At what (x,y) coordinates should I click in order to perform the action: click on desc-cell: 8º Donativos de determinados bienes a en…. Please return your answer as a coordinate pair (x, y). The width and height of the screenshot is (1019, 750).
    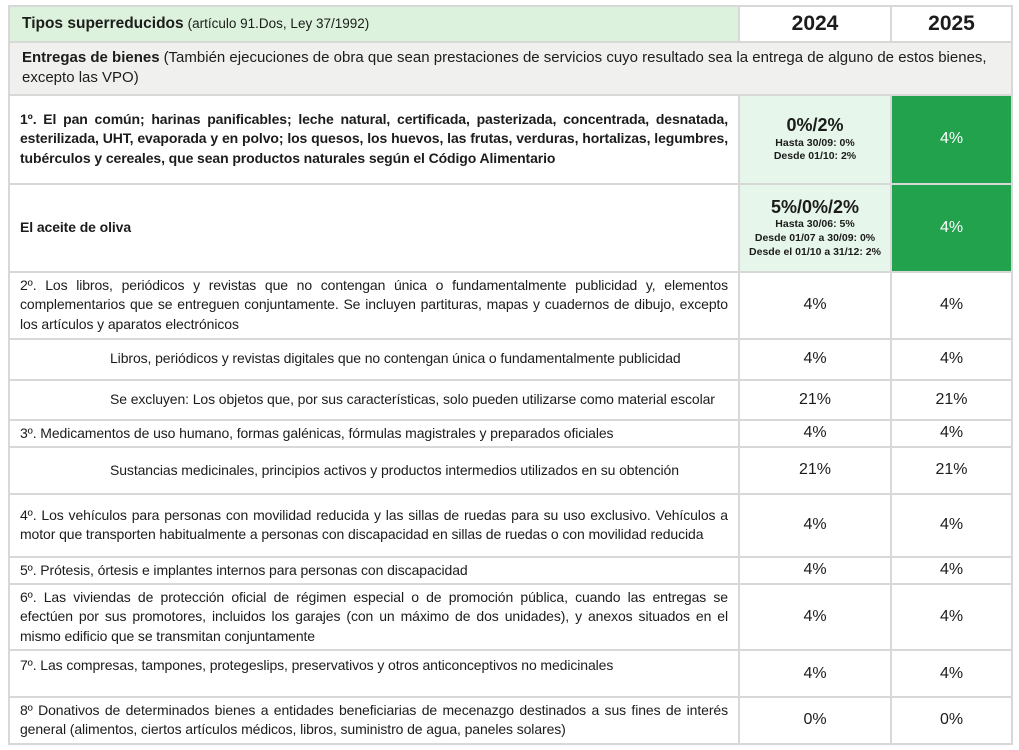
    Looking at the image, I should click on (374, 720).